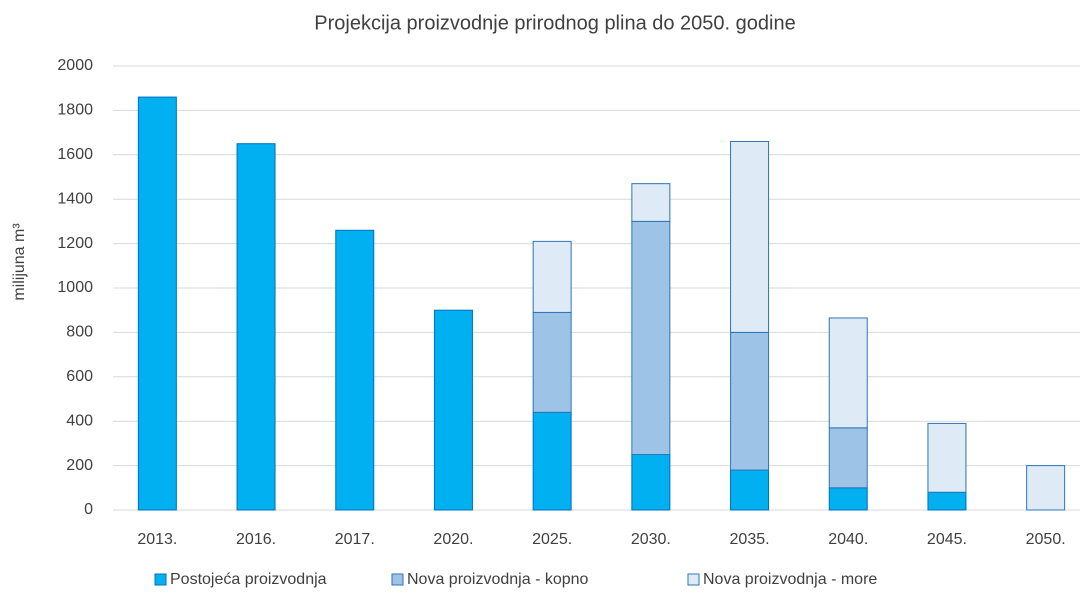  I want to click on y-tick-label: 600, so click(79, 376).